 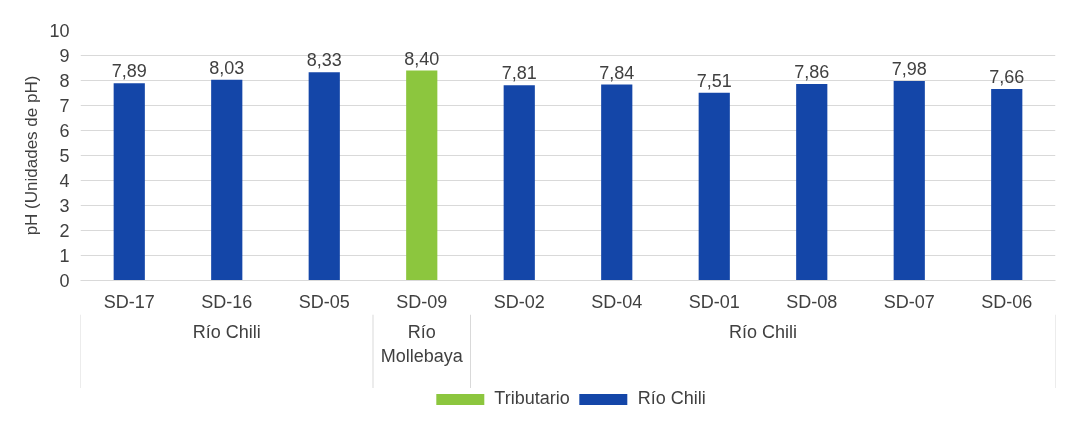 I want to click on y-tick-label: 10, so click(x=59, y=31).